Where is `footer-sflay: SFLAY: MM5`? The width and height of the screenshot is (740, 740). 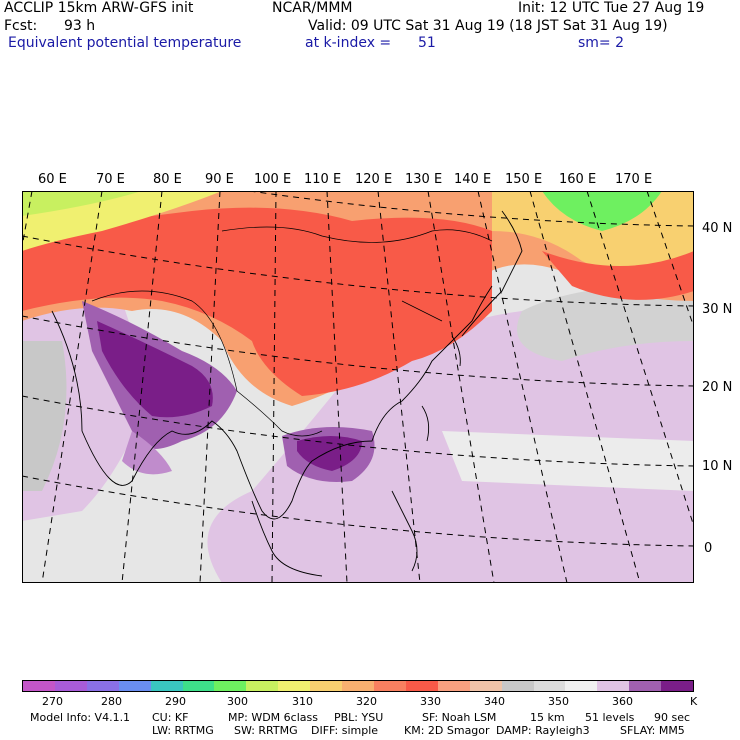 footer-sflay: SFLAY: MM5 is located at coordinates (652, 730).